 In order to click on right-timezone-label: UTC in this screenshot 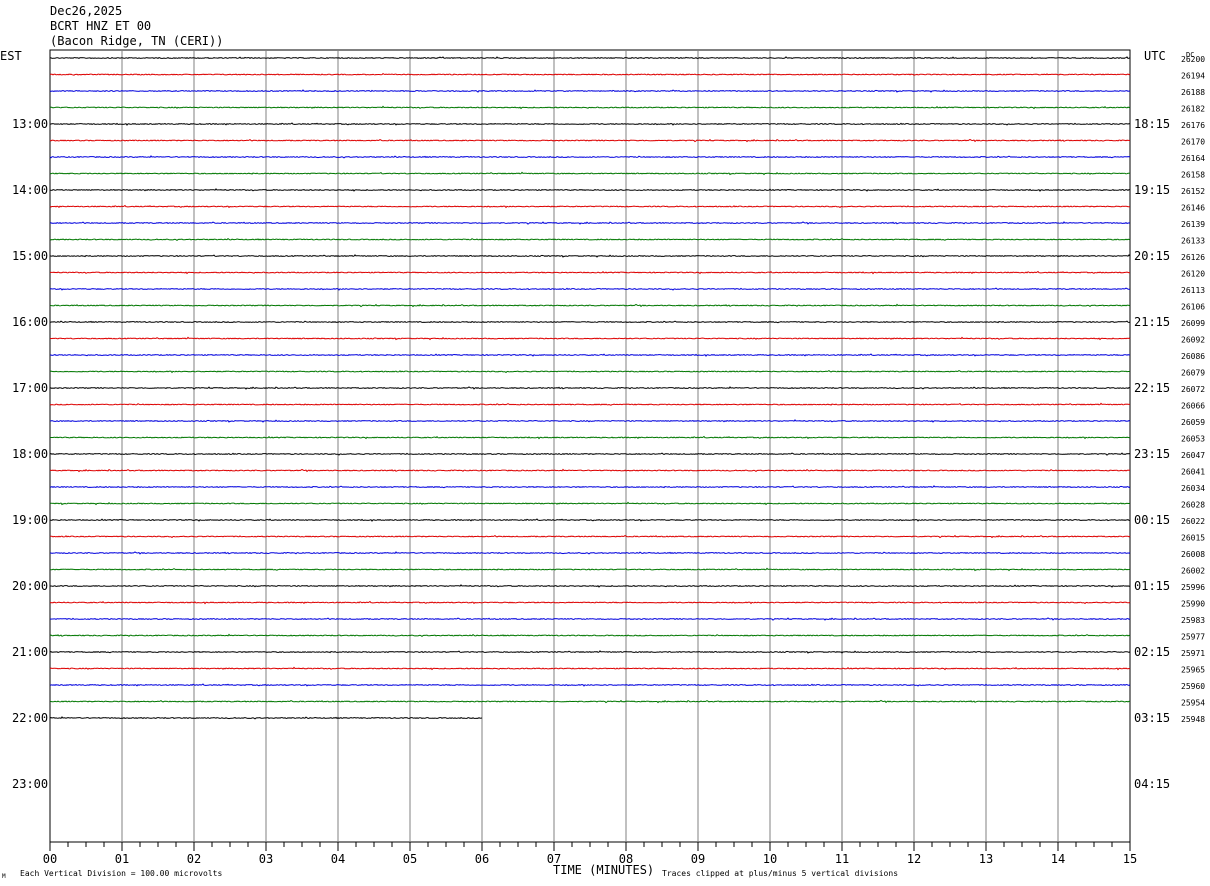, I will do `click(1155, 56)`.